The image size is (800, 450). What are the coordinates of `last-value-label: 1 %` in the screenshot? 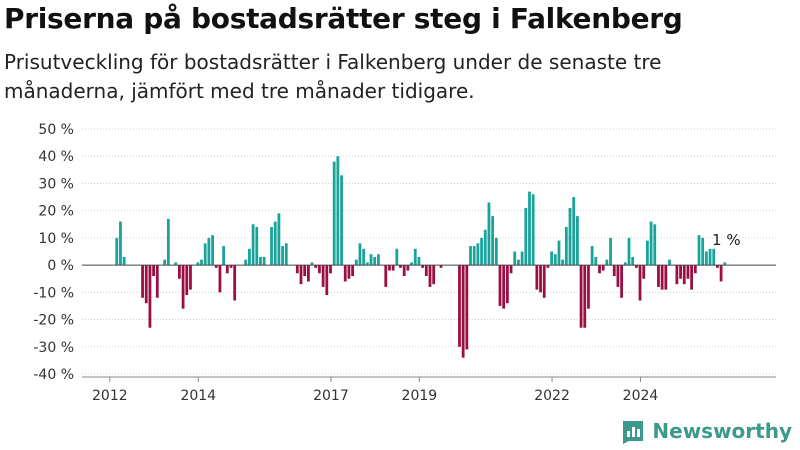 It's located at (726, 240).